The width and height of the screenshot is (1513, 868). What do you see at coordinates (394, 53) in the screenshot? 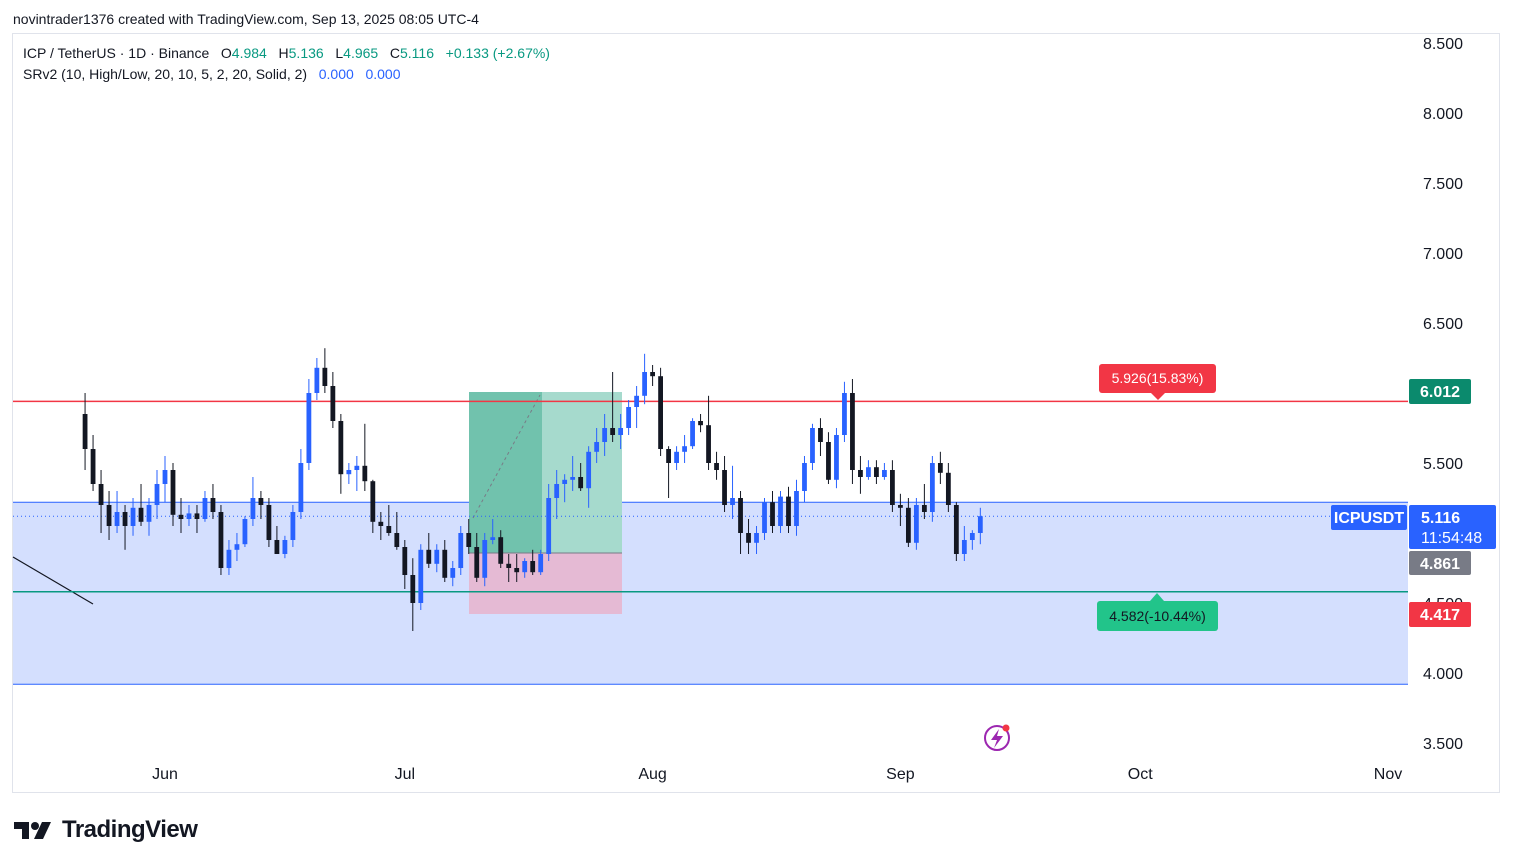
I see `close-label: C` at bounding box center [394, 53].